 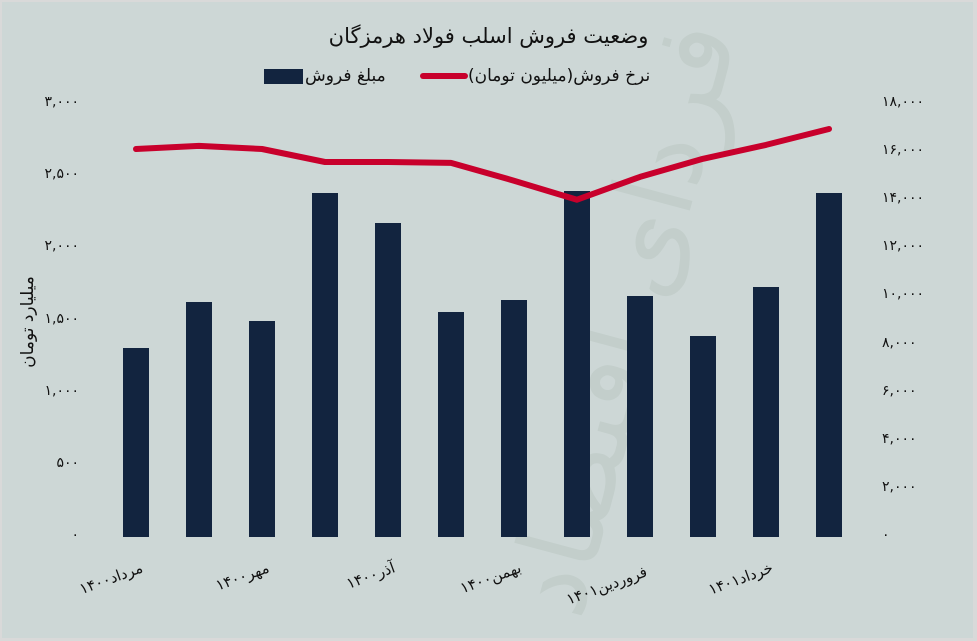 What do you see at coordinates (444, 76) in the screenshot?
I see `legend-swatch-line` at bounding box center [444, 76].